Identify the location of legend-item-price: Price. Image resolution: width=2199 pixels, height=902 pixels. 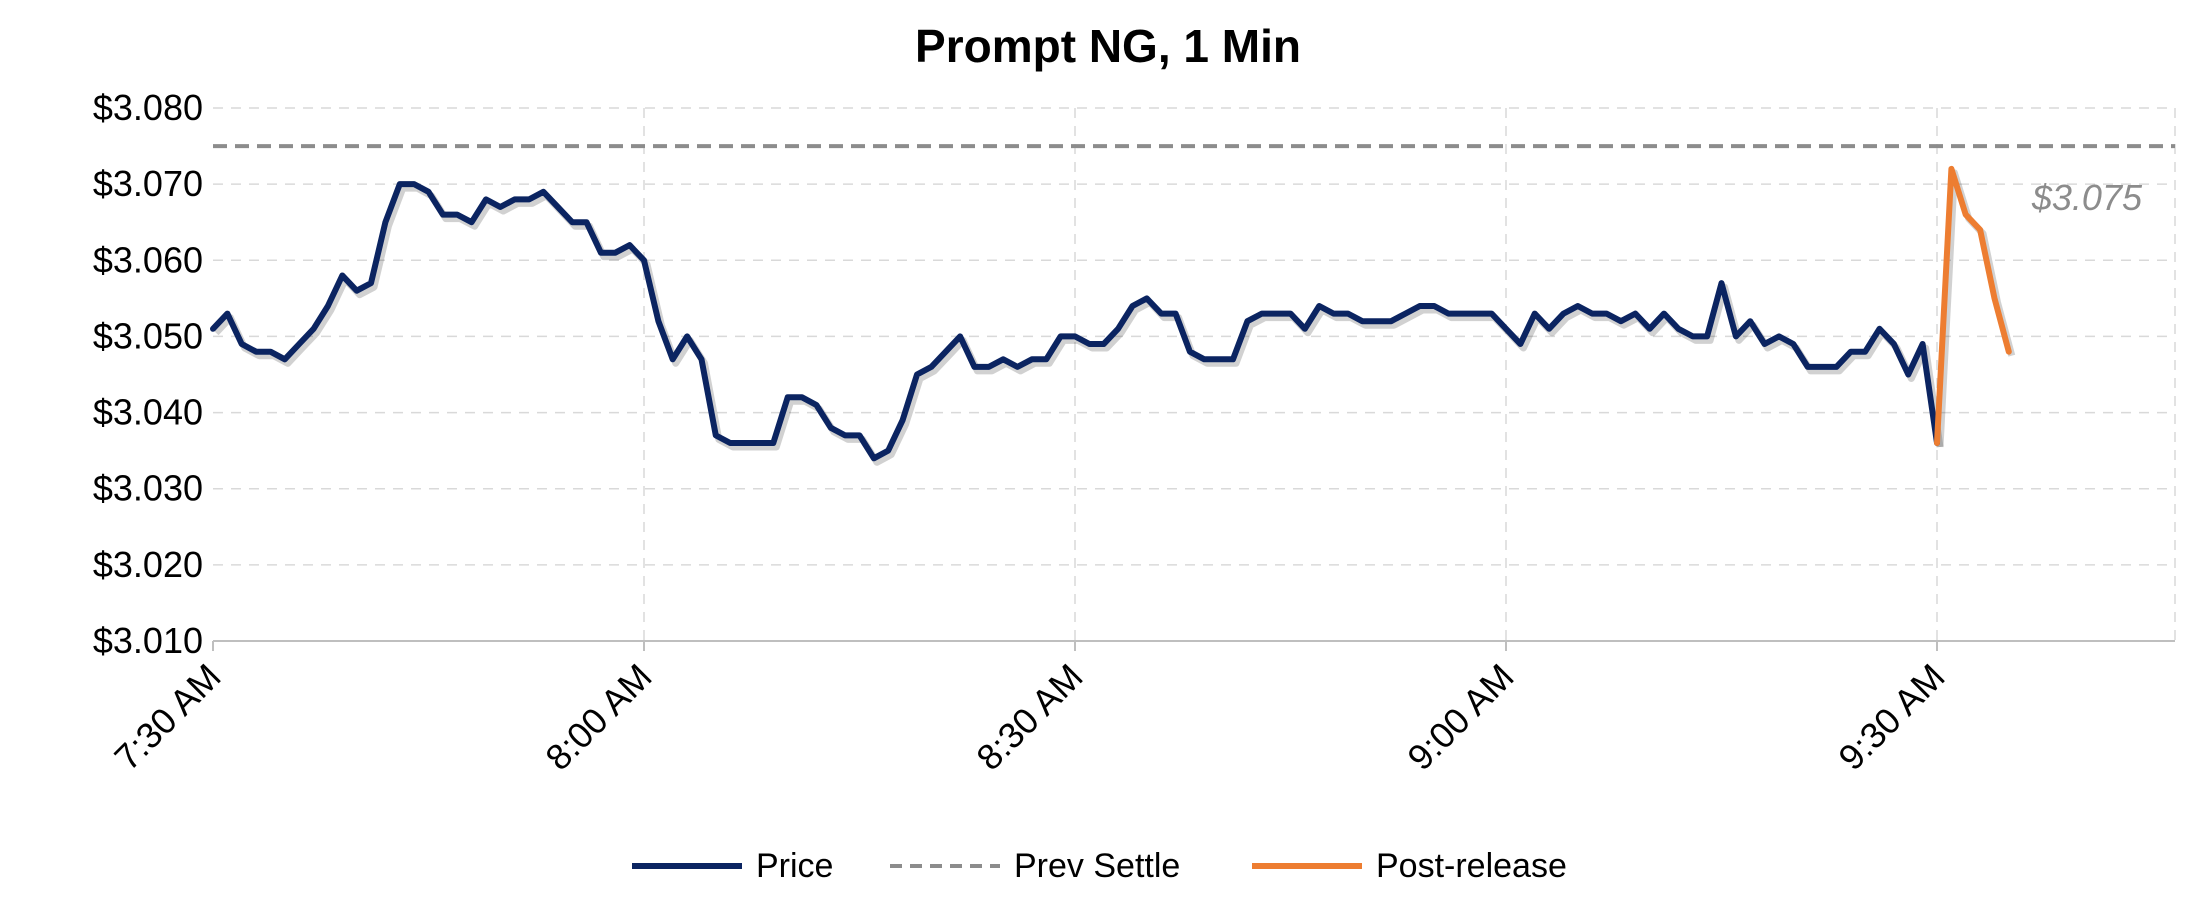
(732, 866).